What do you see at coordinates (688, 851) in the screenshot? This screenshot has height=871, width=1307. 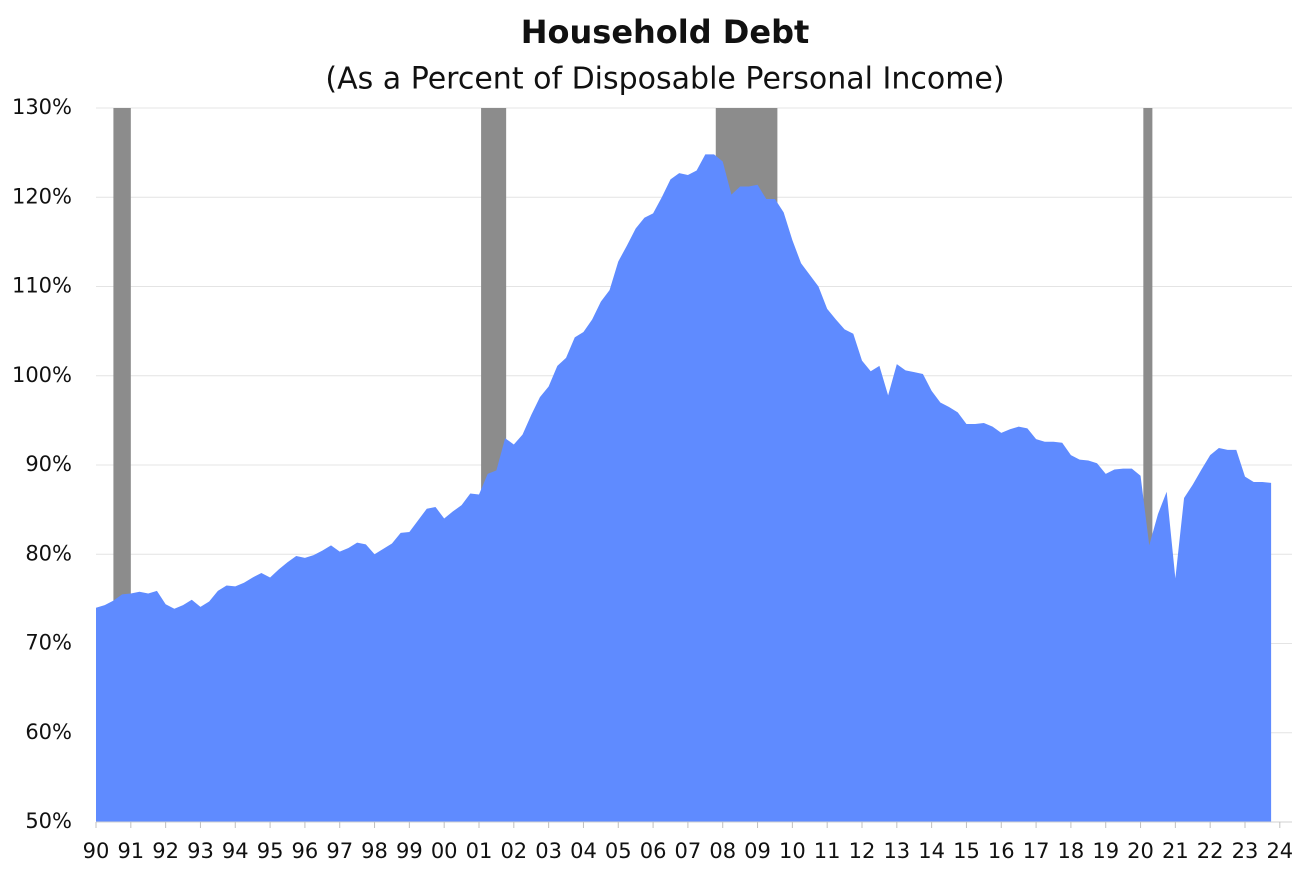 I see `x-tick-label: 07` at bounding box center [688, 851].